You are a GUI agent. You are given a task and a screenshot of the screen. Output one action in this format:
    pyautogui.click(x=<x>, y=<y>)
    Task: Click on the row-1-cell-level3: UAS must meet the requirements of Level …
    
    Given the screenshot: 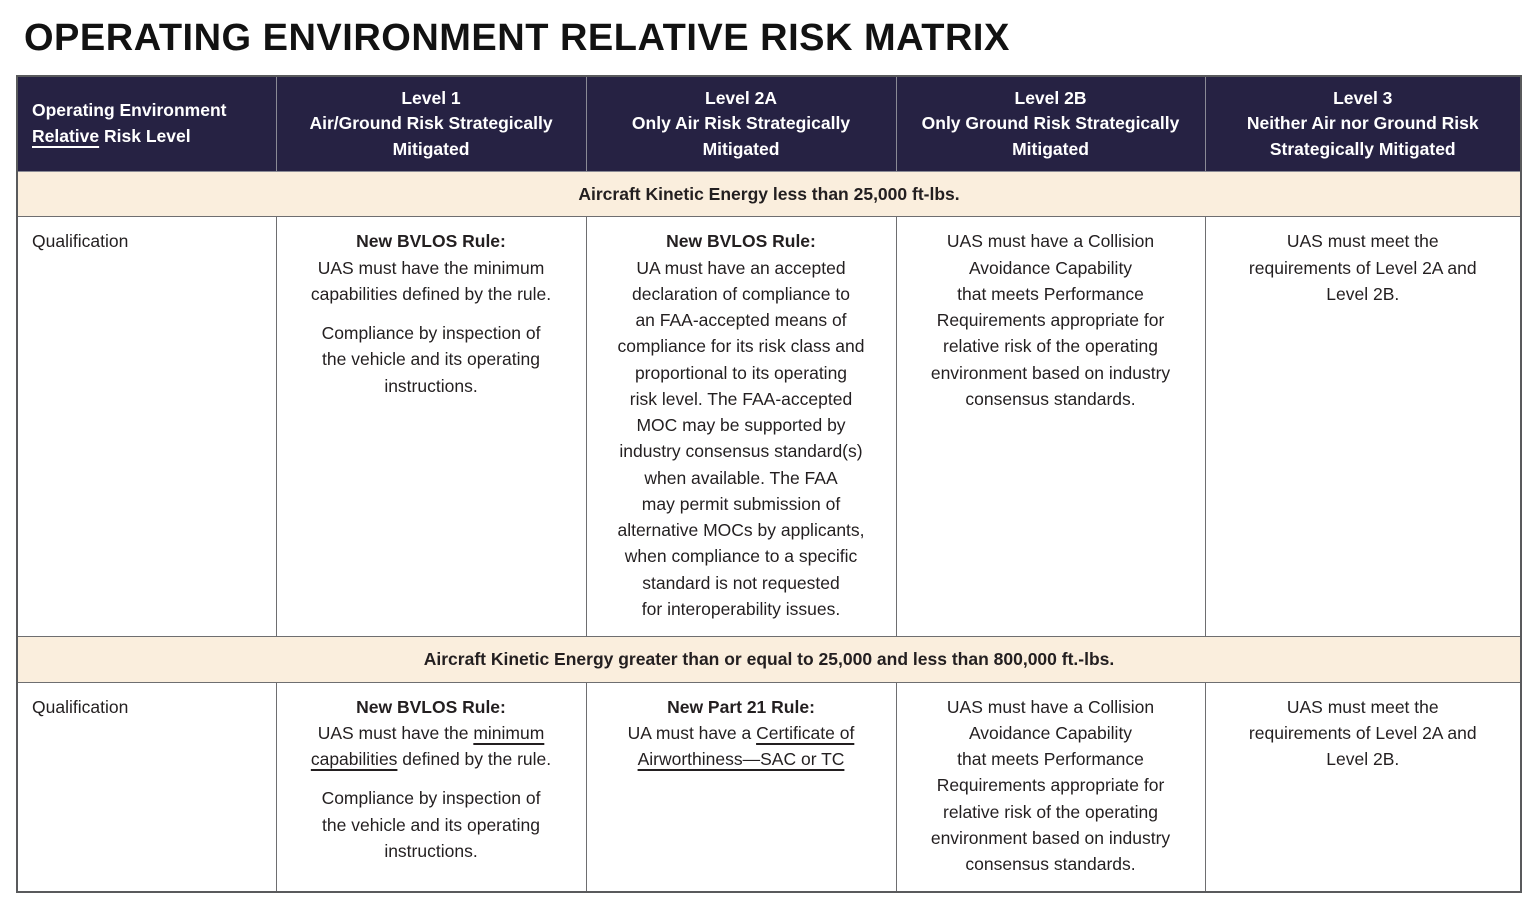 What is the action you would take?
    pyautogui.click(x=1363, y=427)
    